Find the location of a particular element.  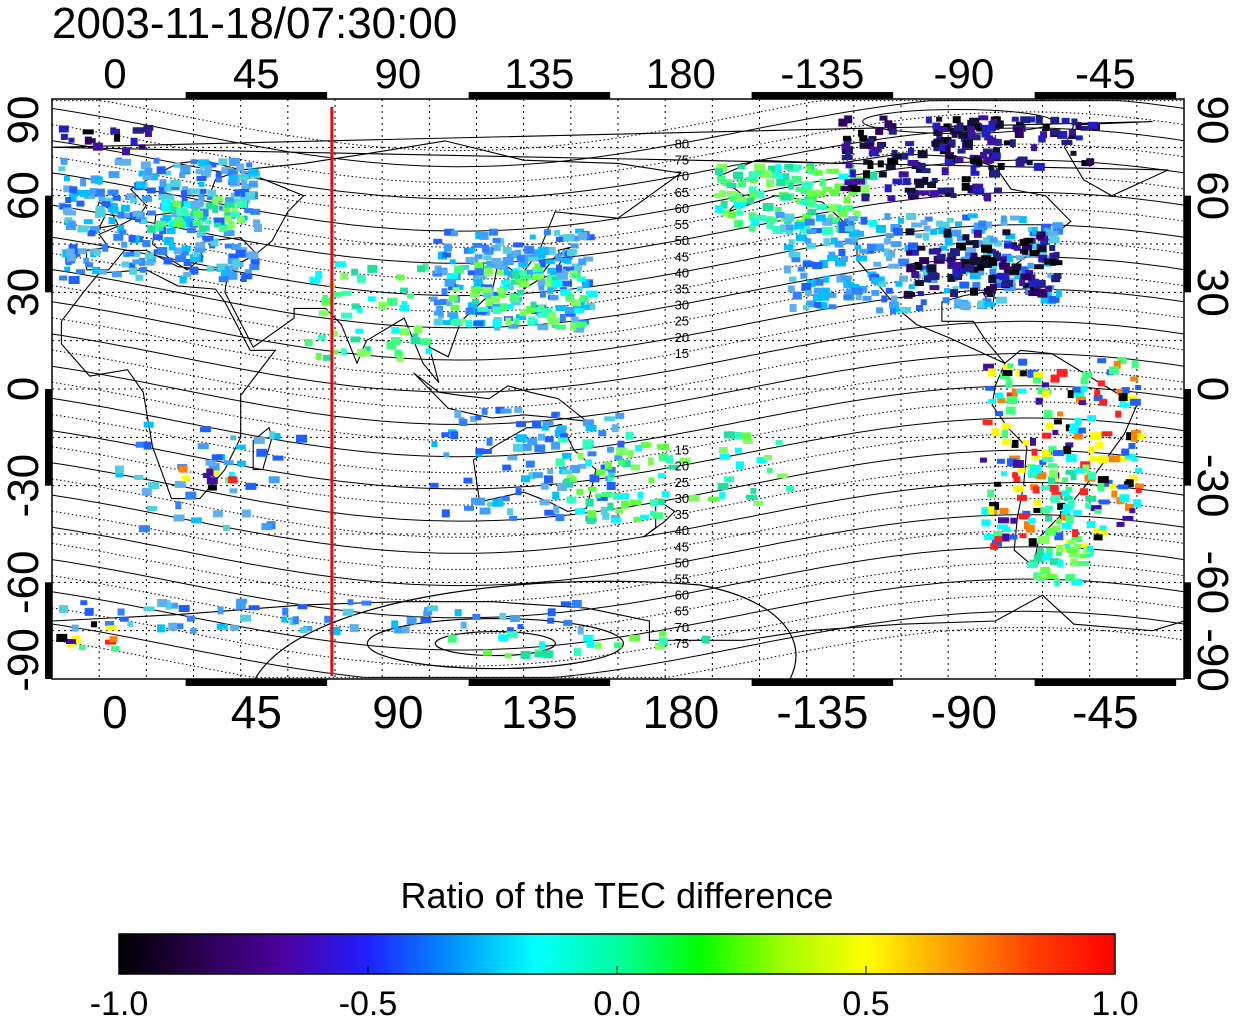

contour-label-north: 30 is located at coordinates (682, 305).